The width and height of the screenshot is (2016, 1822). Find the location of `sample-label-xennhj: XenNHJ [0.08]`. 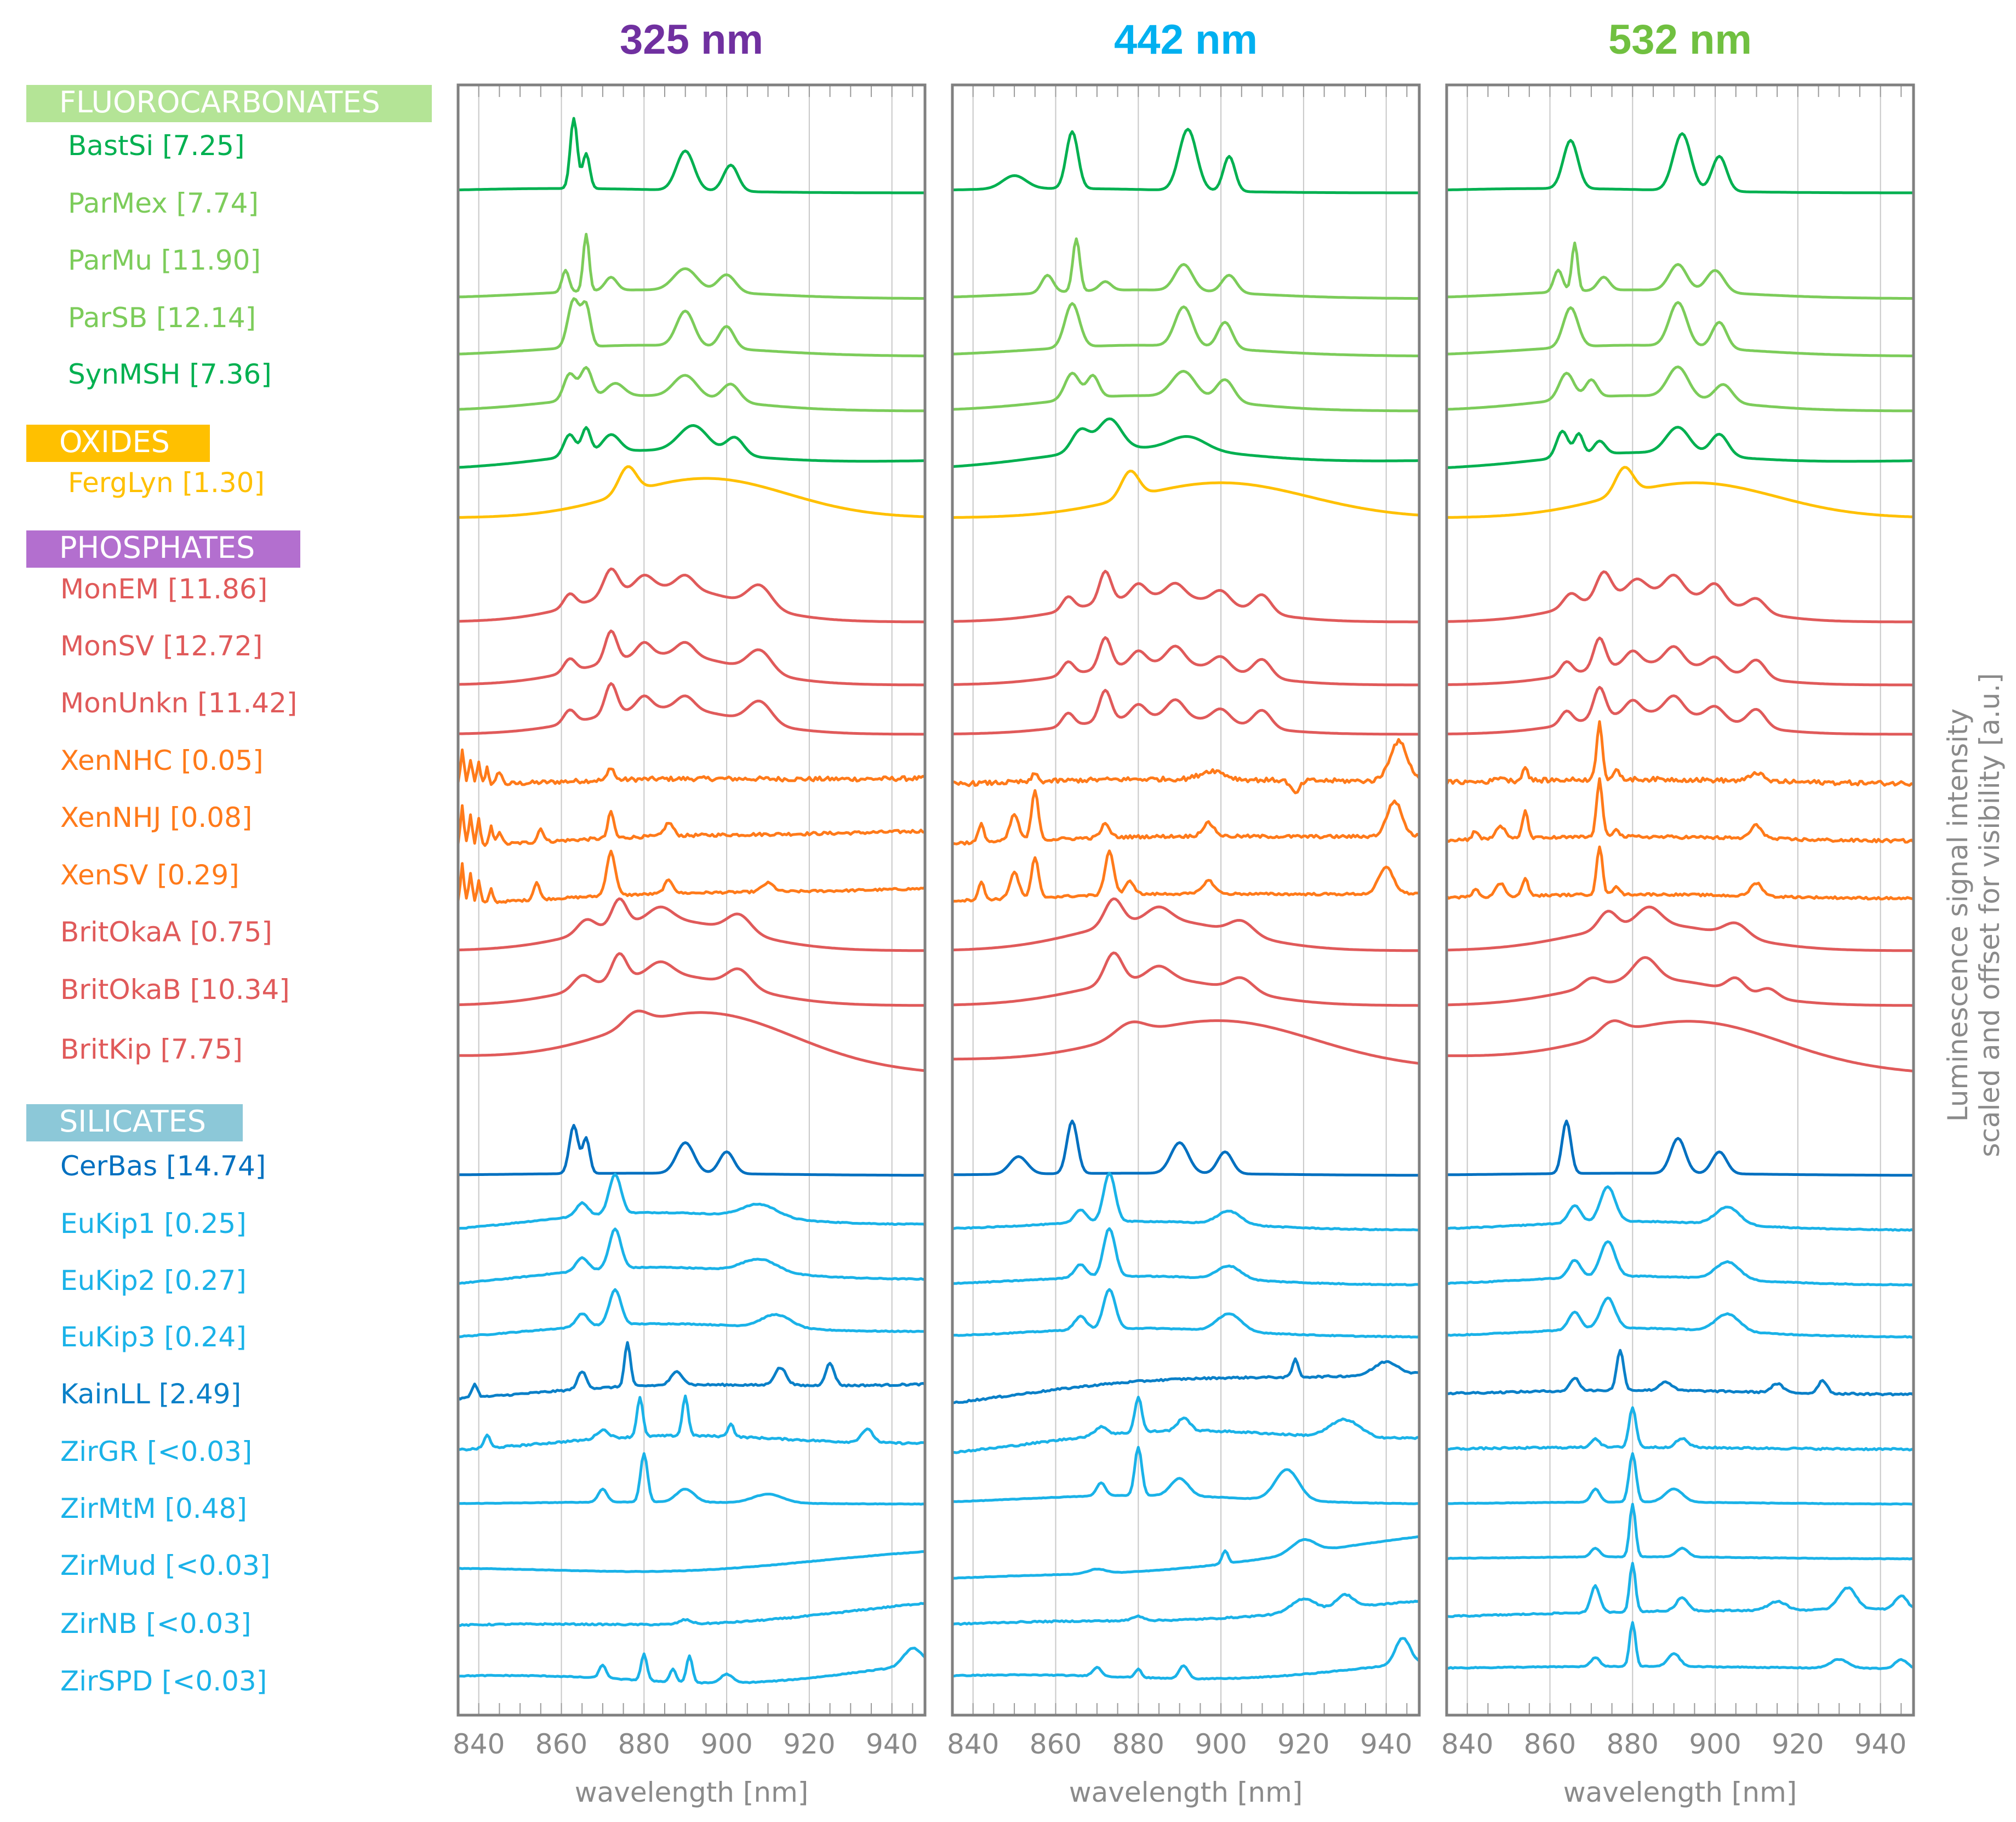

sample-label-xennhj: XenNHJ [0.08] is located at coordinates (156, 817).